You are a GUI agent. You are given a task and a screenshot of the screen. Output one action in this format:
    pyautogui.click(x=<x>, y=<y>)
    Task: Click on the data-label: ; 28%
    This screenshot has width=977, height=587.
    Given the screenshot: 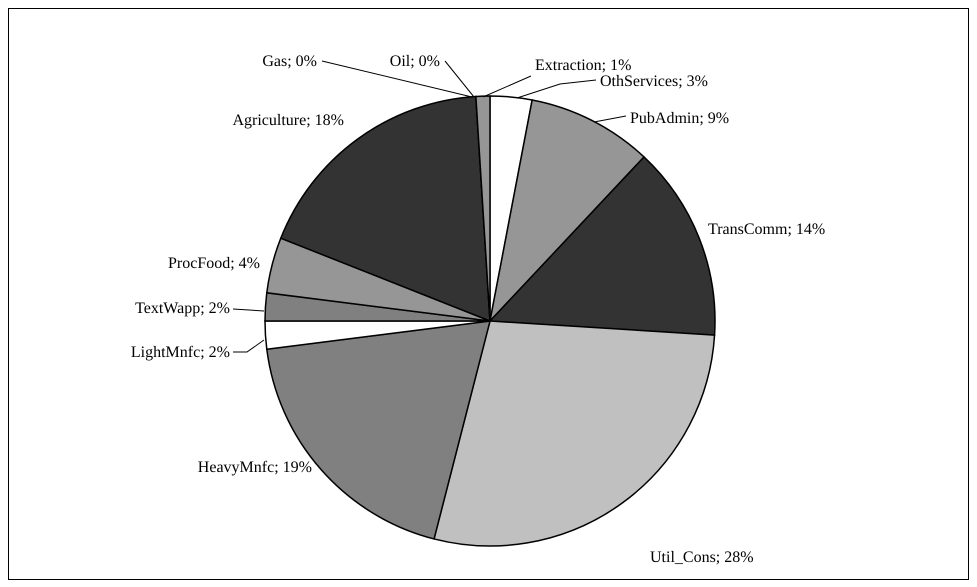 What is the action you would take?
    pyautogui.click(x=735, y=557)
    